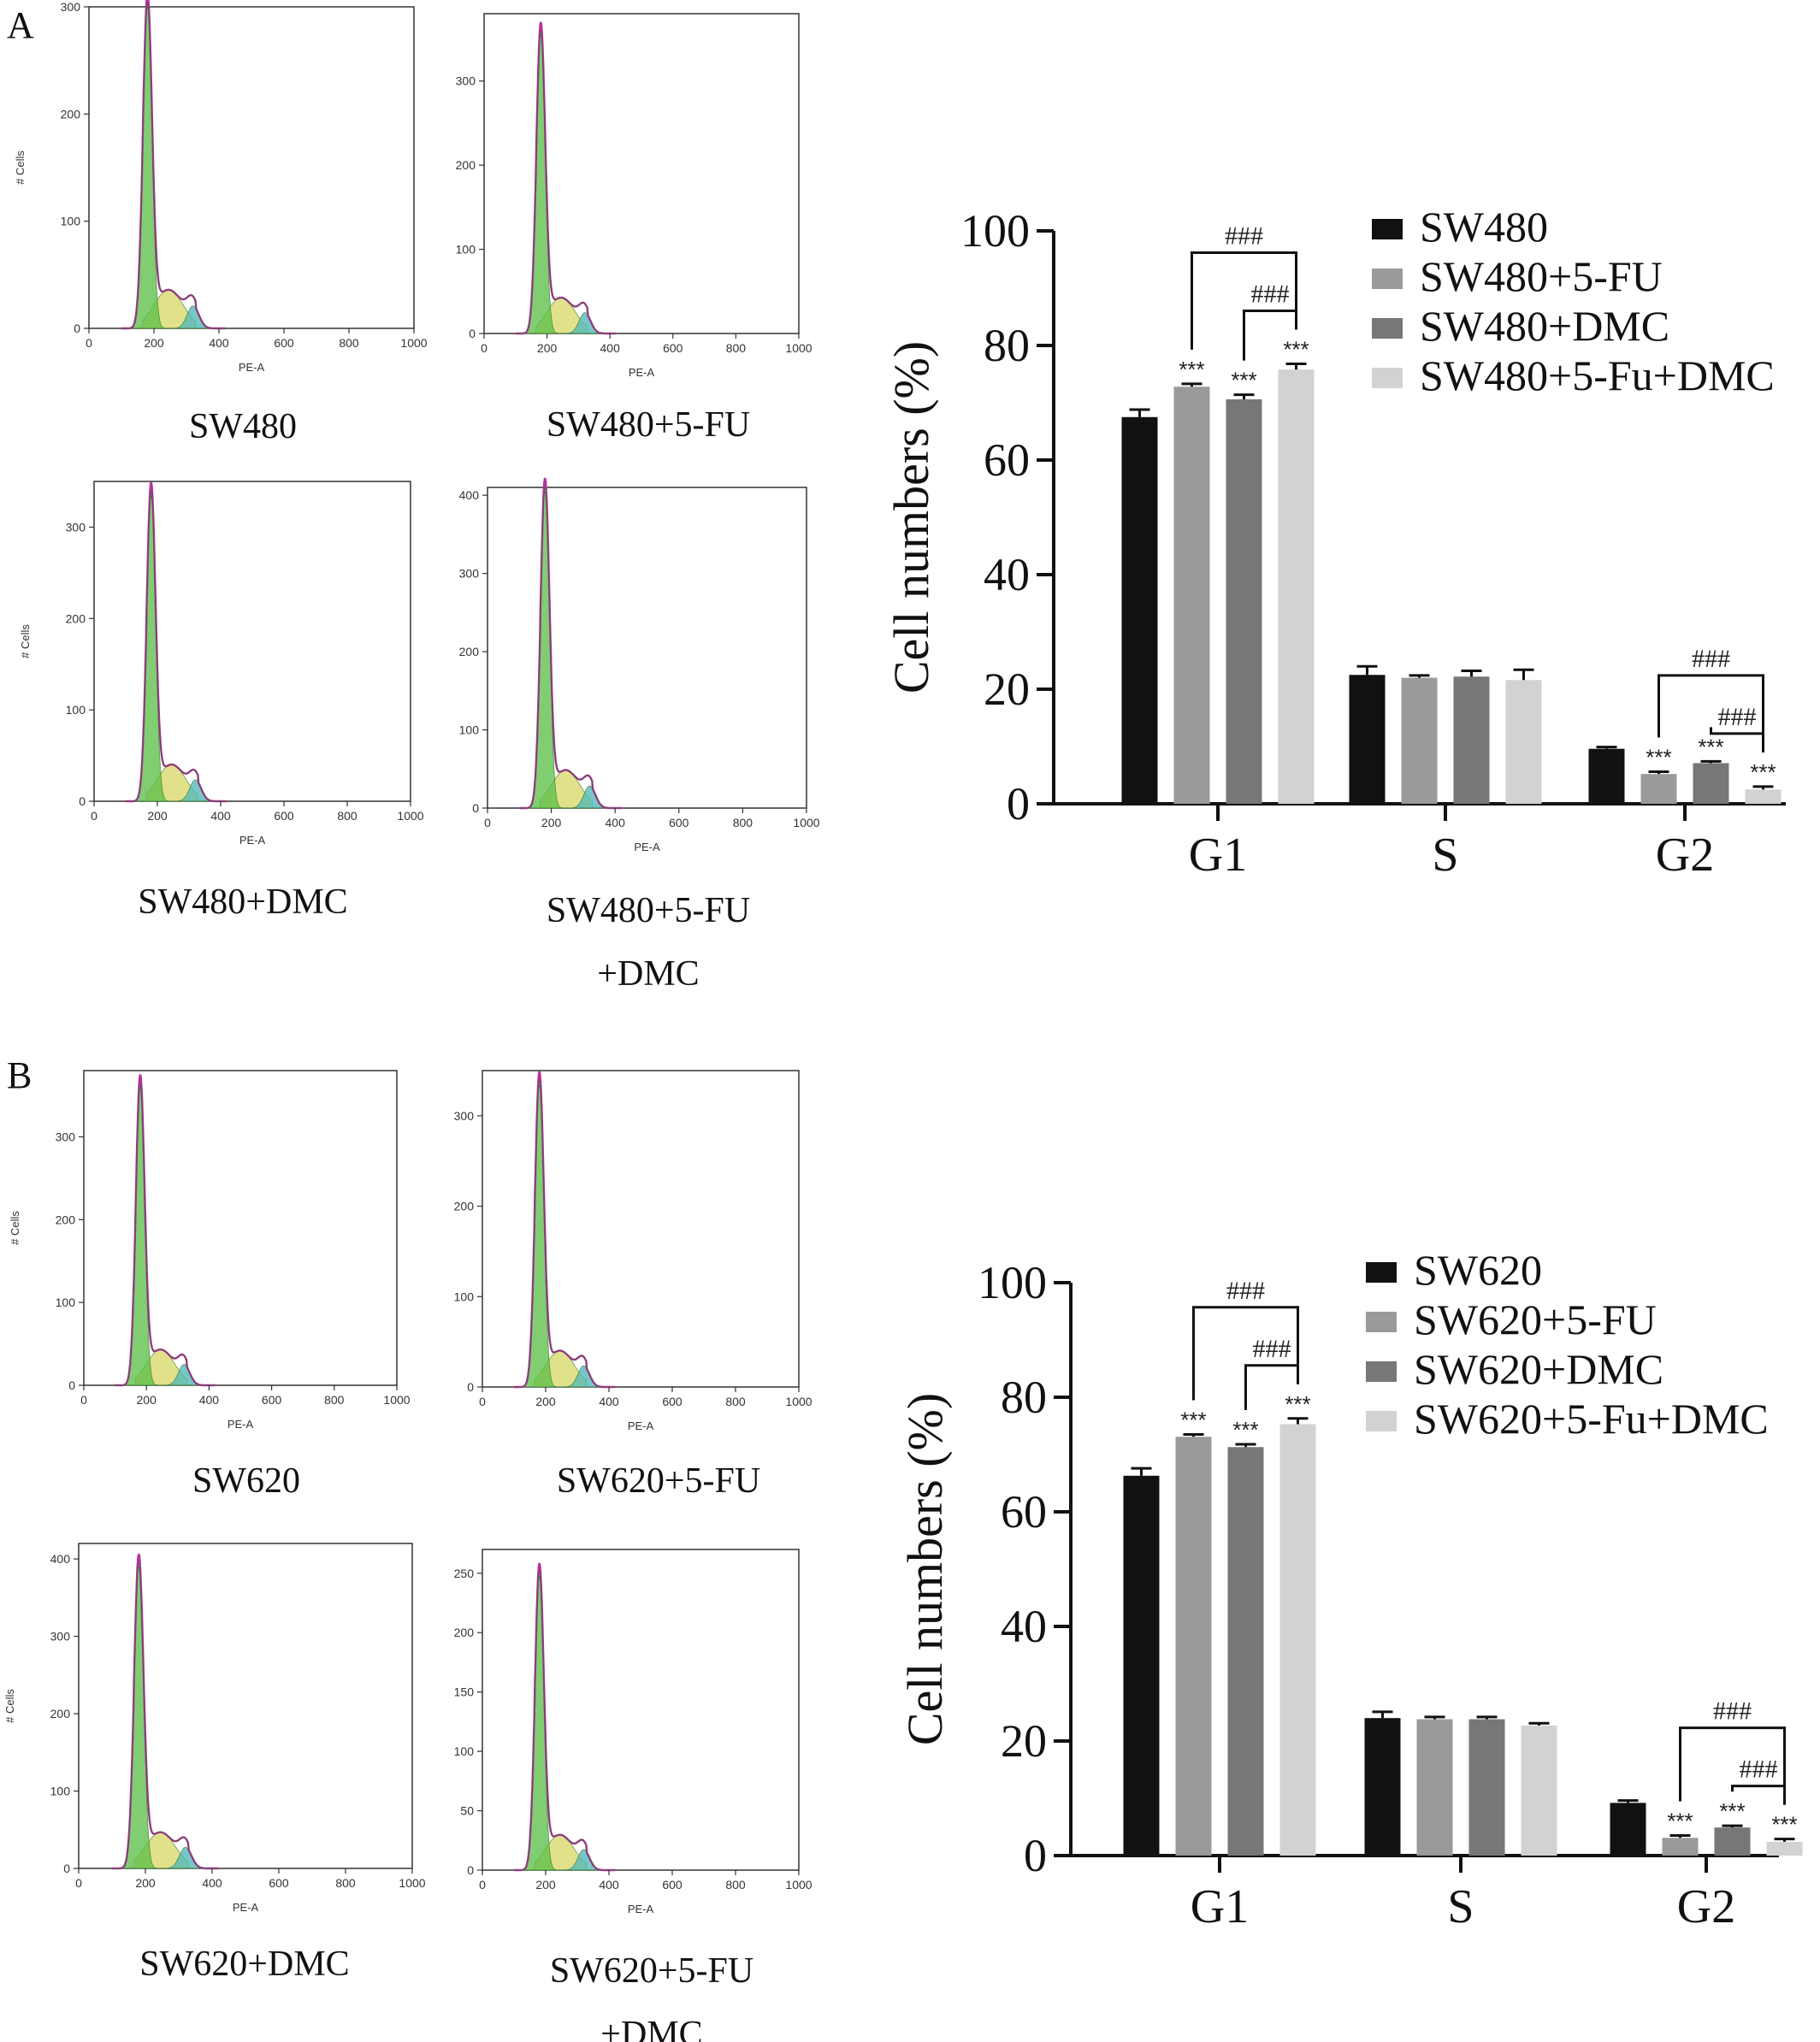 The height and width of the screenshot is (2042, 1820). I want to click on y-tick-label: 80, so click(1007, 345).